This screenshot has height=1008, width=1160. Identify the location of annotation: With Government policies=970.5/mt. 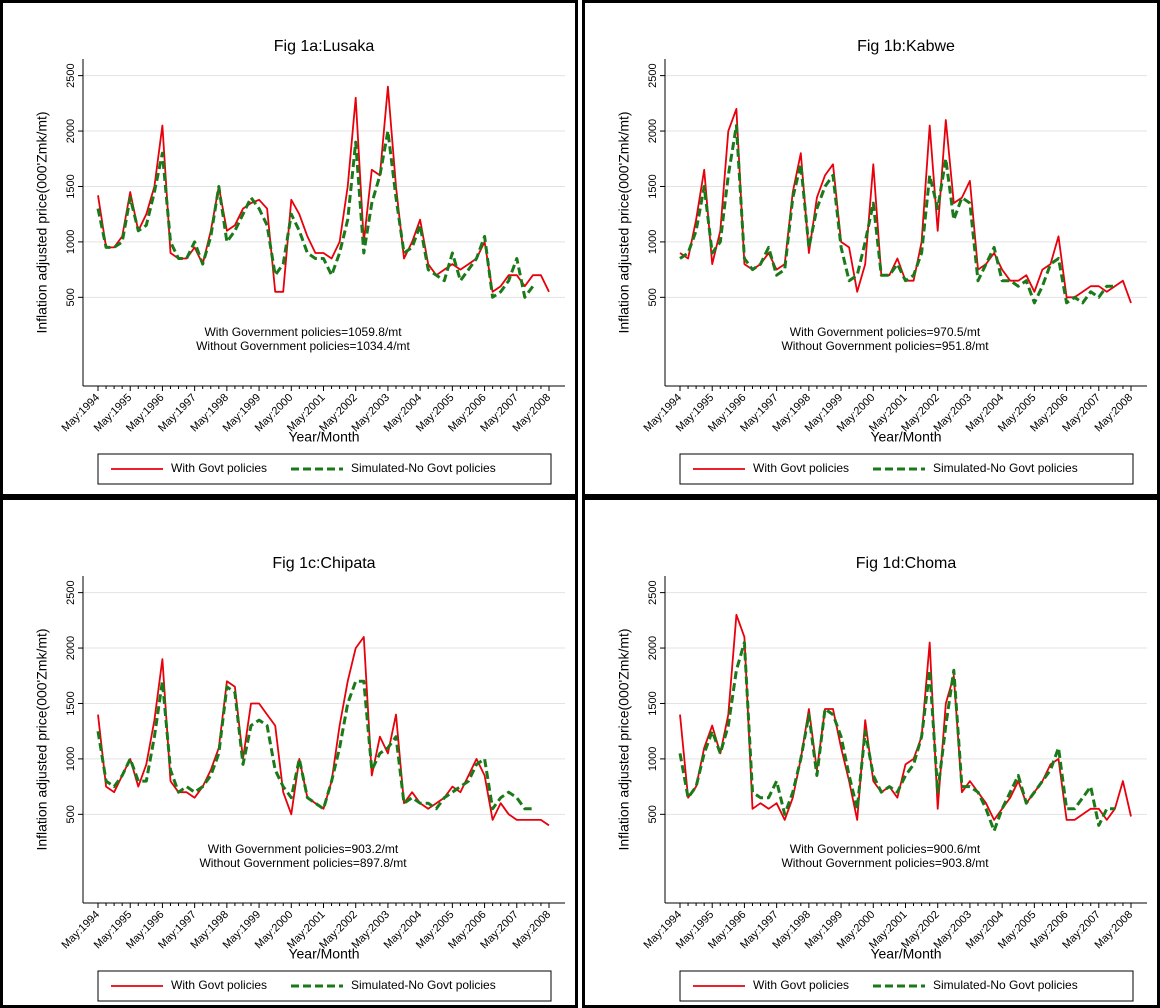
(885, 332).